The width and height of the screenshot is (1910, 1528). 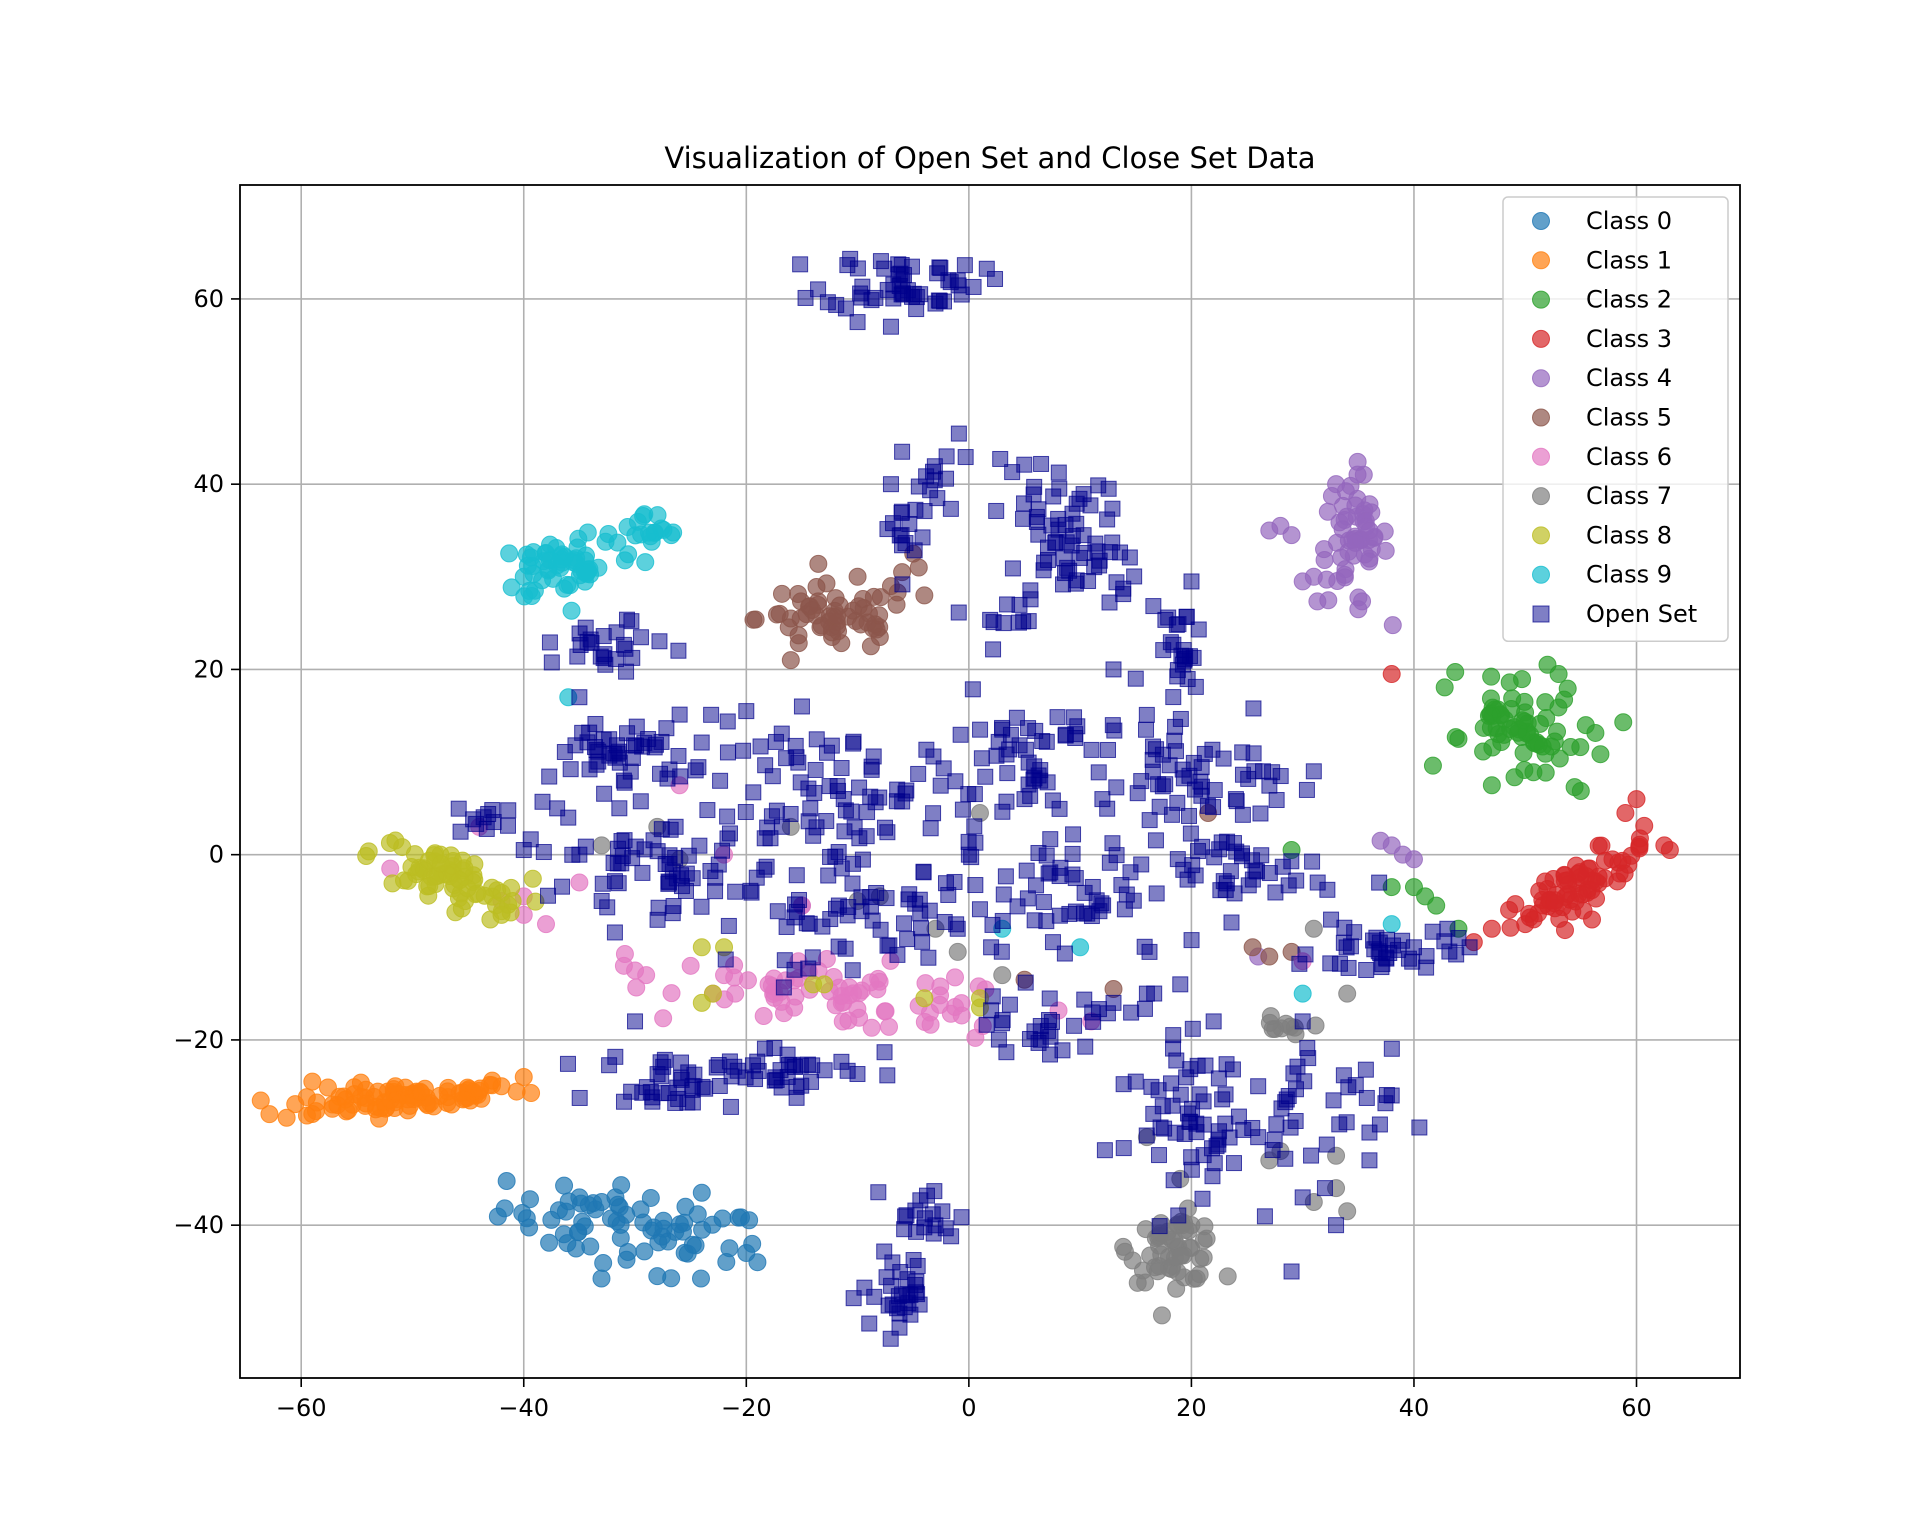 What do you see at coordinates (208, 484) in the screenshot?
I see `y-tick-label: 40` at bounding box center [208, 484].